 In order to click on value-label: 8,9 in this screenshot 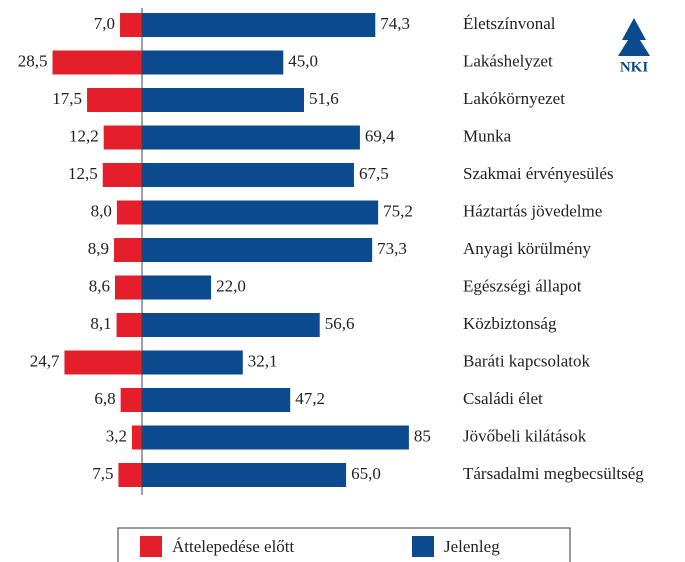, I will do `click(98, 248)`.